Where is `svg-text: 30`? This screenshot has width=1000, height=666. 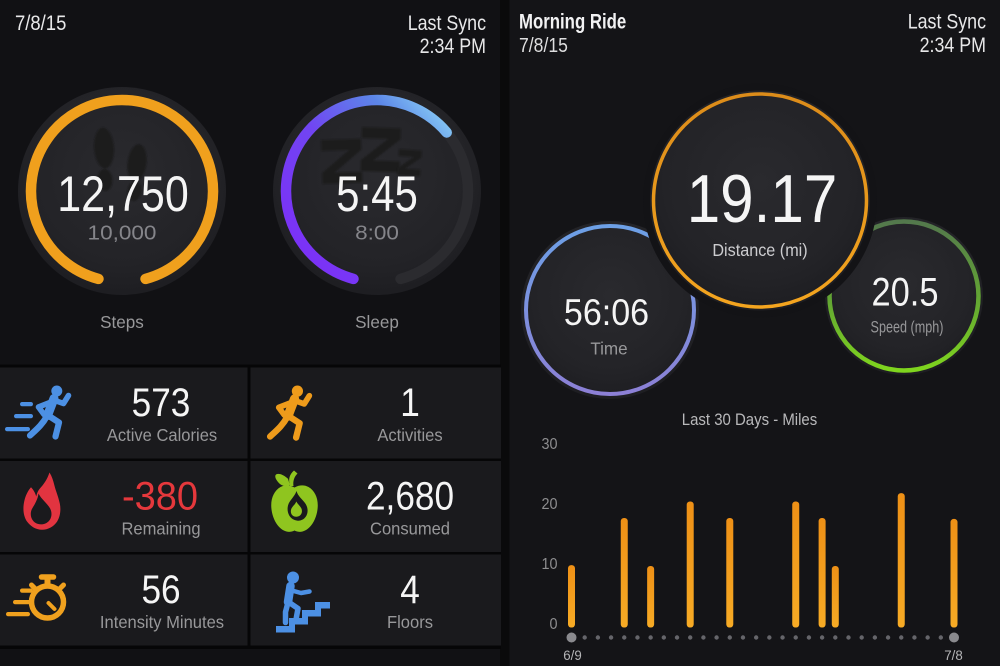 svg-text: 30 is located at coordinates (549, 444).